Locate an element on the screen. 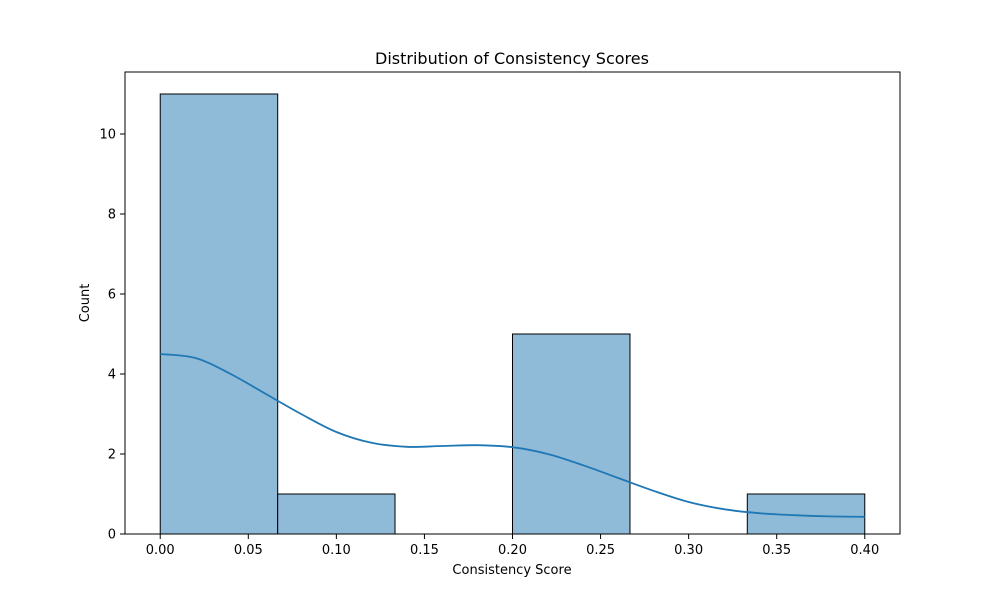 The image size is (1000, 600). y-axis-label: Count is located at coordinates (85, 303).